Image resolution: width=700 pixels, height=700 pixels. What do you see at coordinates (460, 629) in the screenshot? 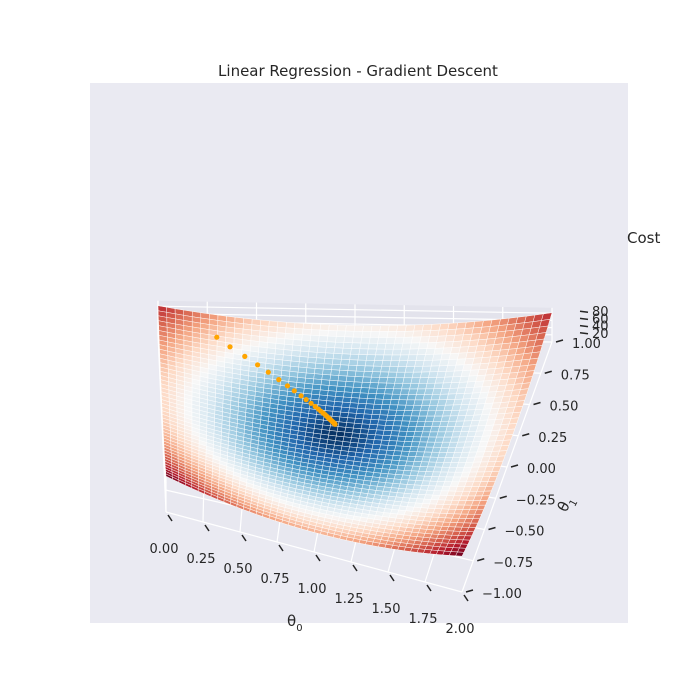
I see `x-tick-label: 2.00` at bounding box center [460, 629].